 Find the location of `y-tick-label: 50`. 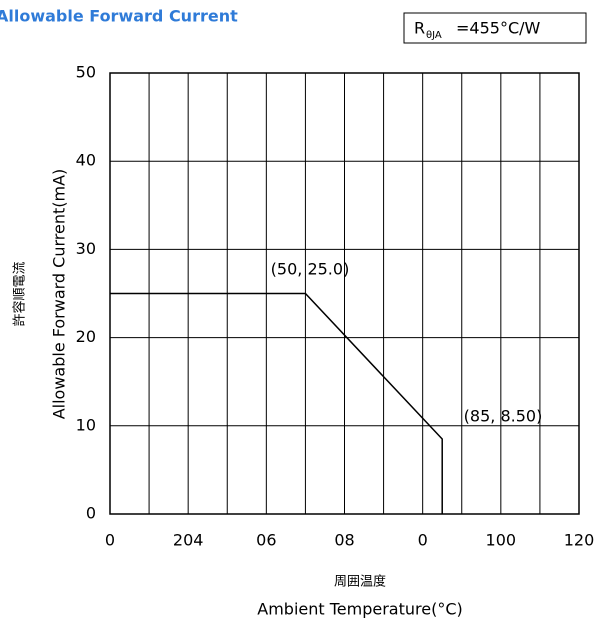

y-tick-label: 50 is located at coordinates (86, 72).